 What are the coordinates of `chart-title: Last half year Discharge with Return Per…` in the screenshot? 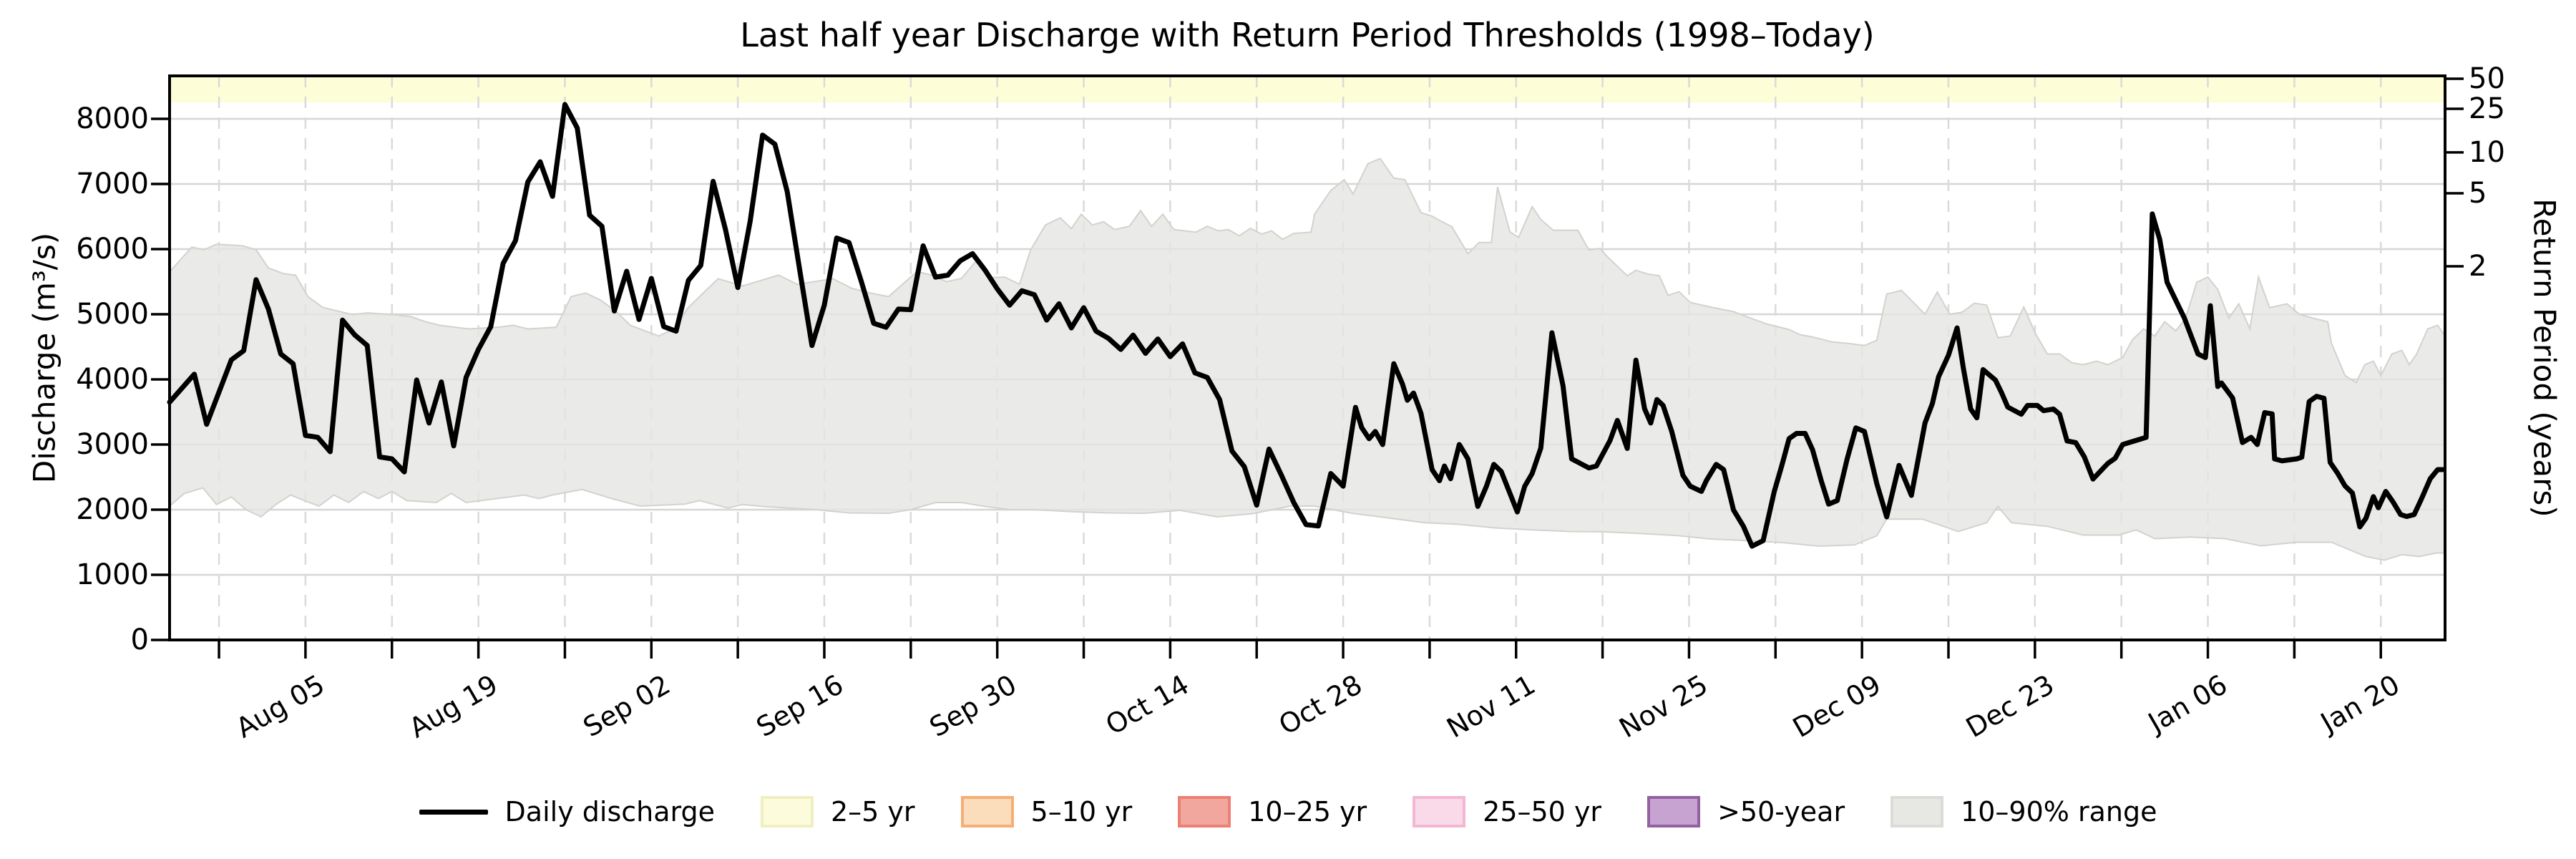 It's located at (1307, 35).